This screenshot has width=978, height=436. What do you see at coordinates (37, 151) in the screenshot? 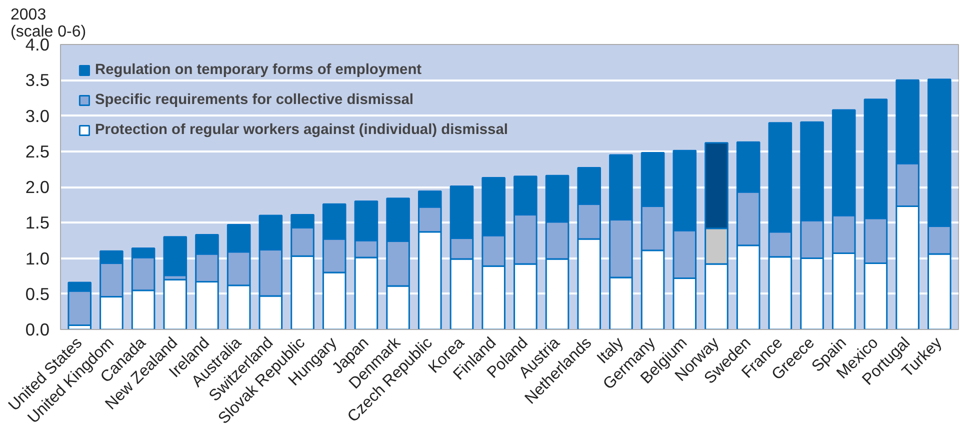
I see `y-tick-label: 2.5` at bounding box center [37, 151].